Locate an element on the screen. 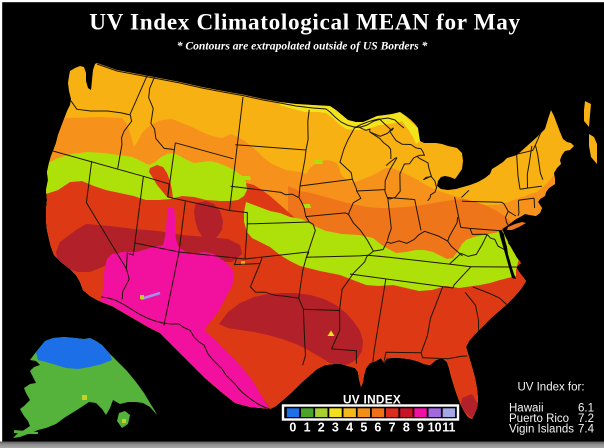 Image resolution: width=604 pixels, height=448 pixels. svg-text: 8 is located at coordinates (406, 428).